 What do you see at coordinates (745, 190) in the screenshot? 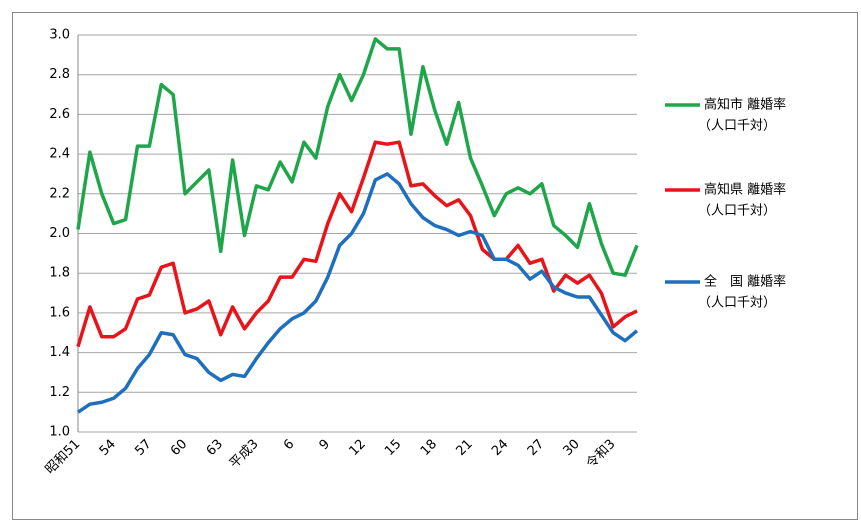
I see `legend-label: 高知県 離婚率` at bounding box center [745, 190].